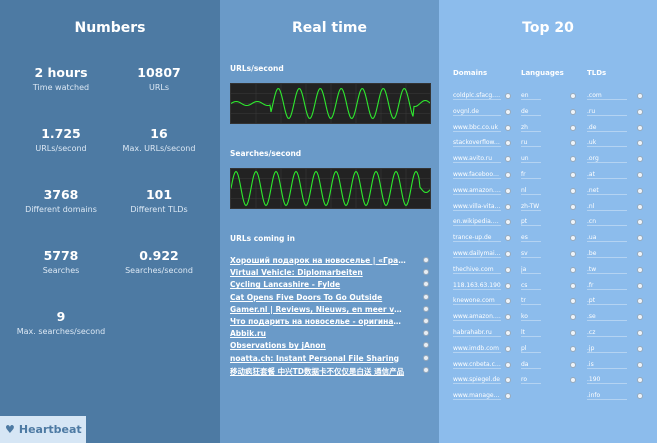  What do you see at coordinates (477, 159) in the screenshot?
I see `domain-item-label: www.avito.ru` at bounding box center [477, 159].